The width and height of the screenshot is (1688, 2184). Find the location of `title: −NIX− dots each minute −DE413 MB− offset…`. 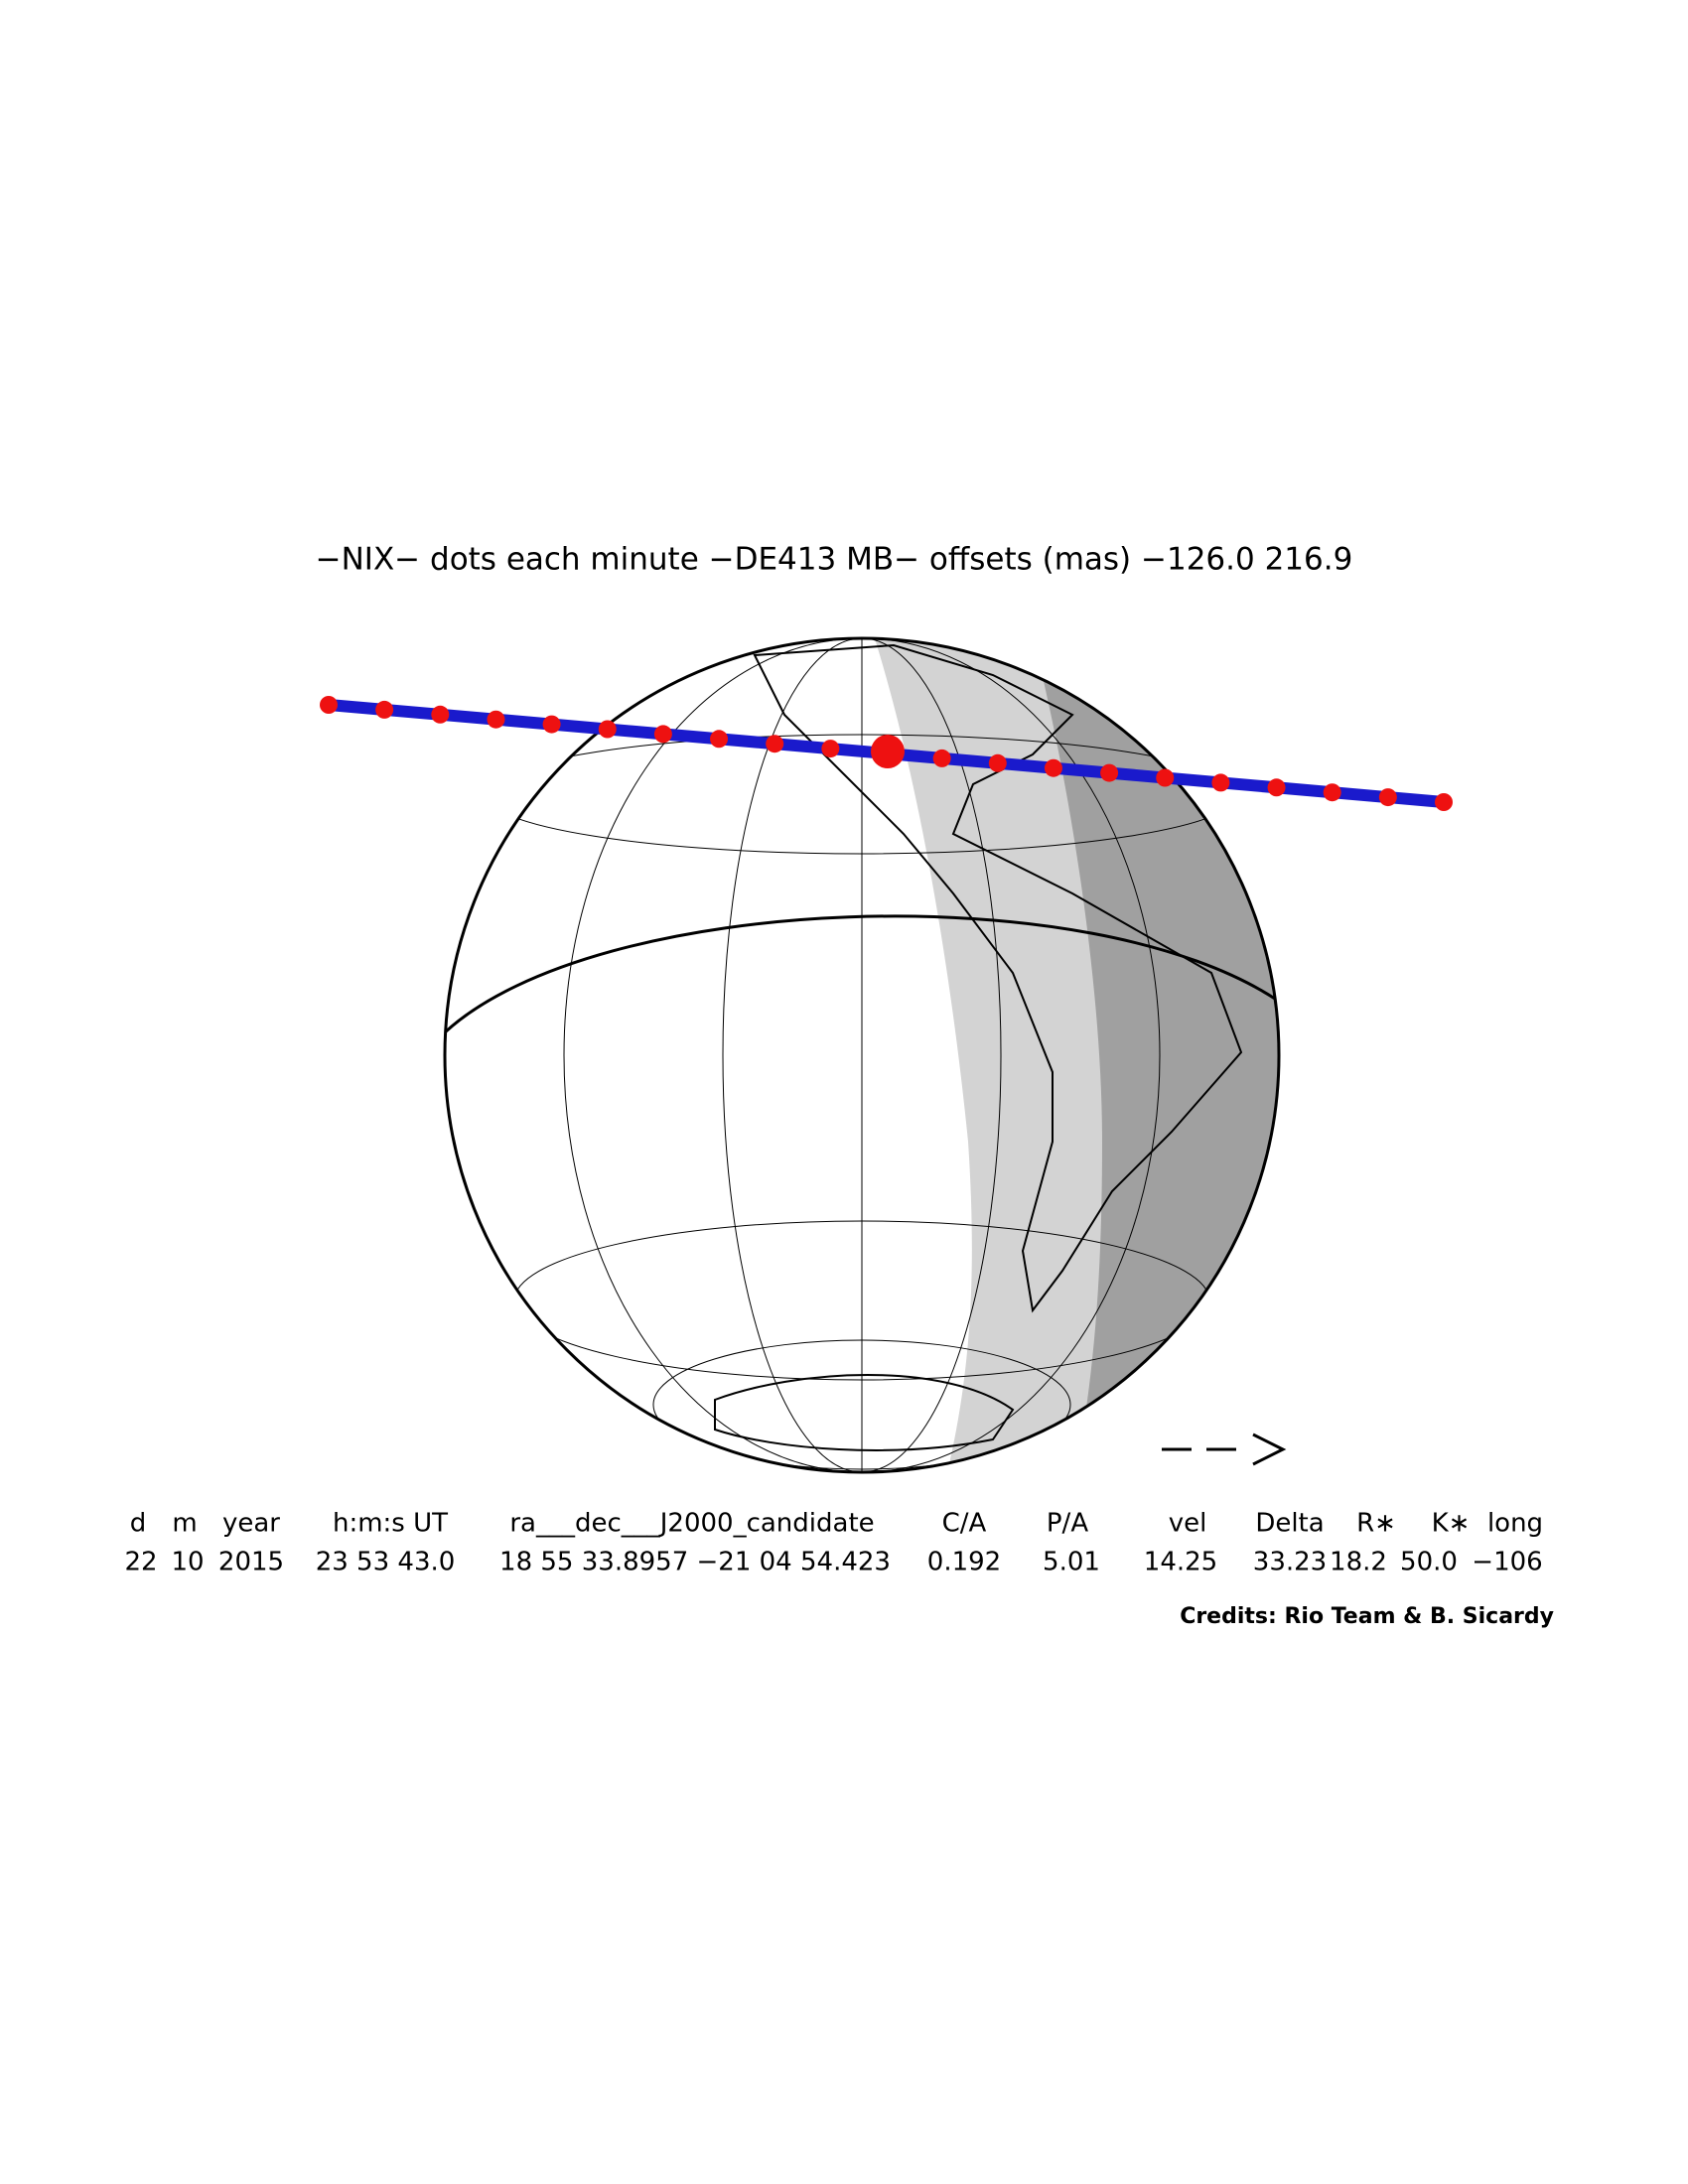

title: −NIX− dots each minute −DE413 MB− offset… is located at coordinates (834, 560).